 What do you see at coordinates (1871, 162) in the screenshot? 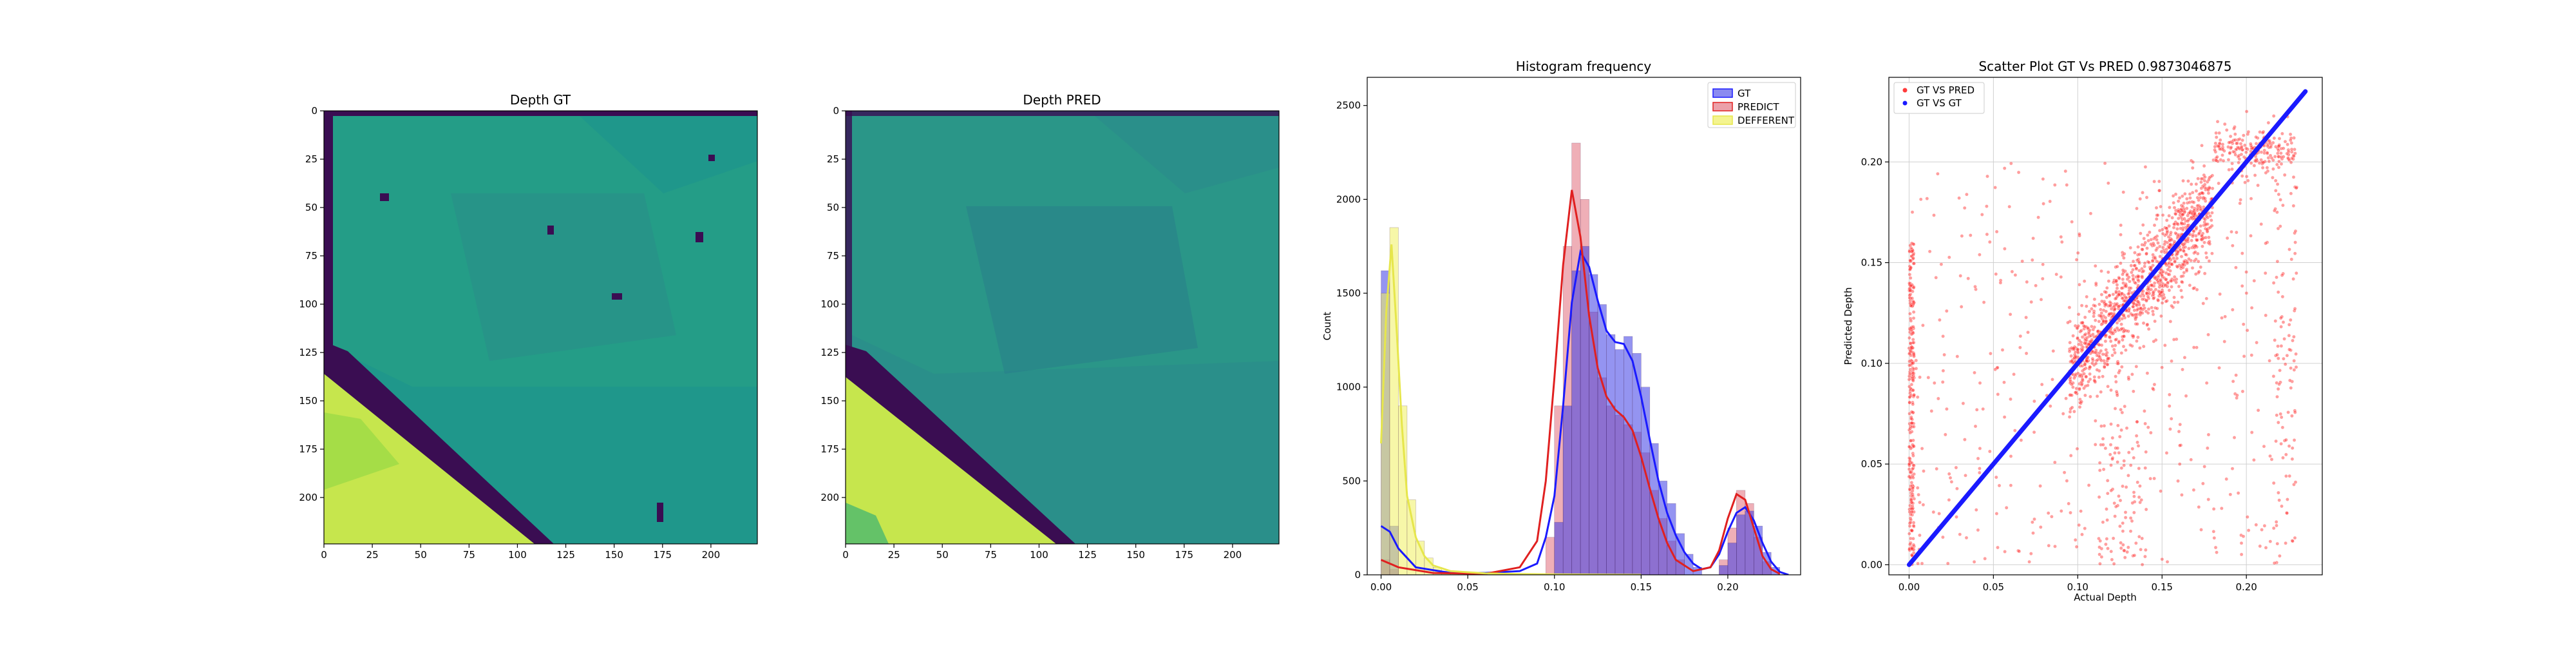
I see `y-tick-label: 0.20` at bounding box center [1871, 162].